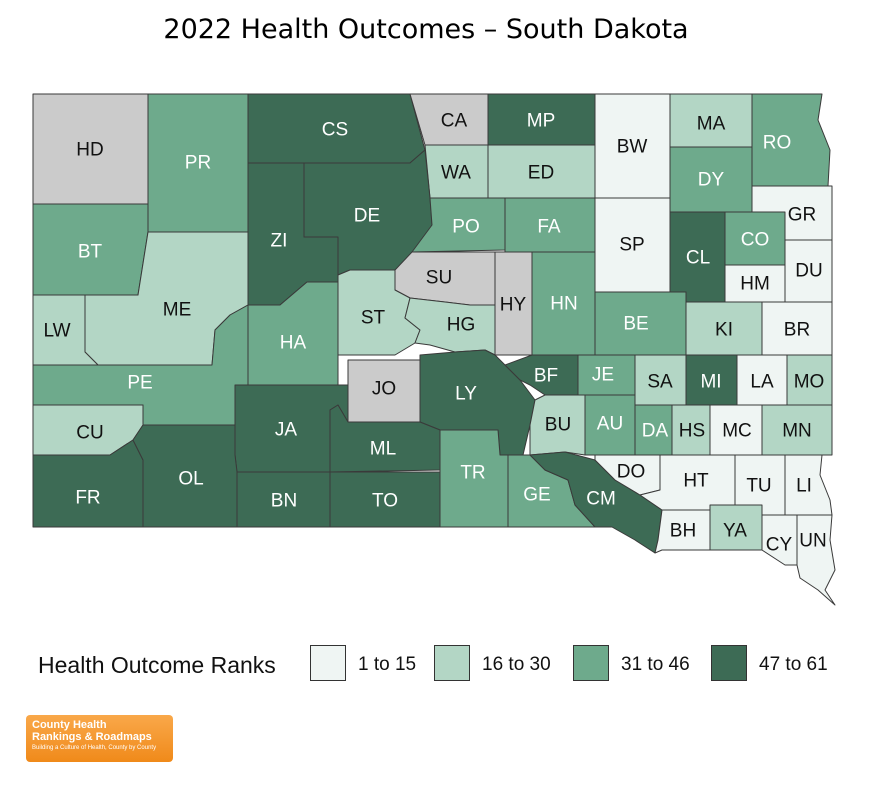 Image resolution: width=890 pixels, height=788 pixels. I want to click on county-bu, so click(557, 425).